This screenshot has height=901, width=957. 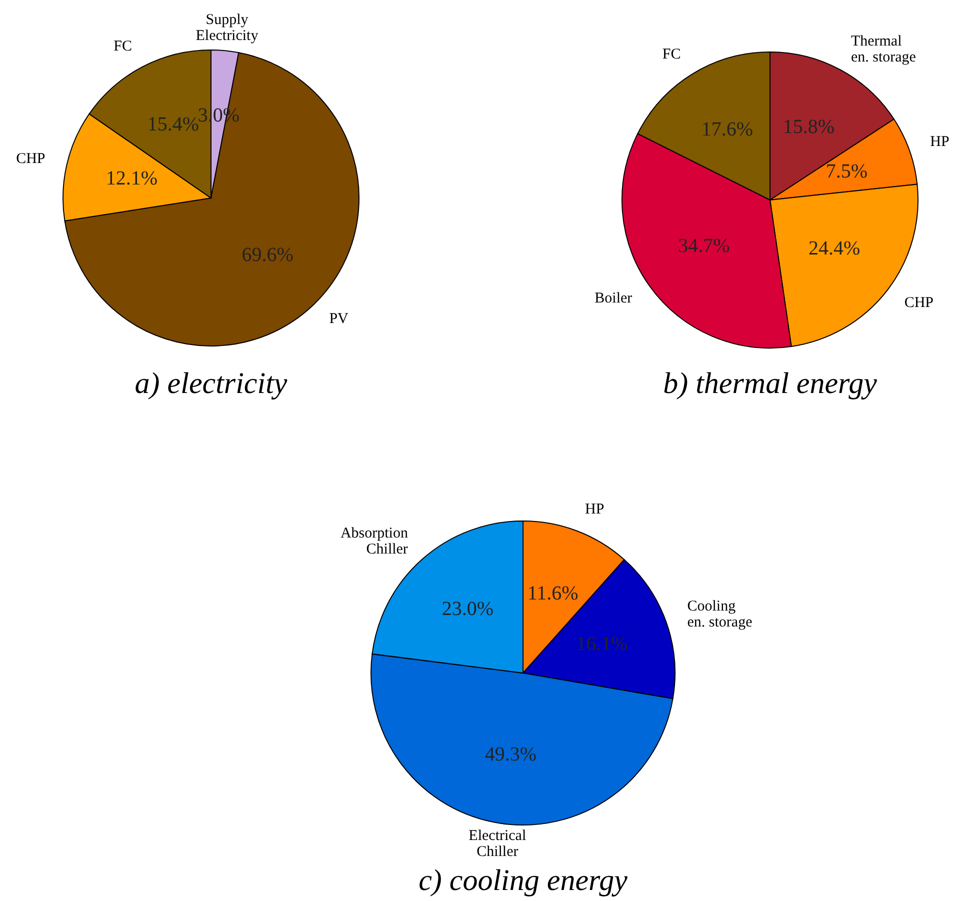 What do you see at coordinates (883, 50) in the screenshot?
I see `slice-label: Thermal en. storage` at bounding box center [883, 50].